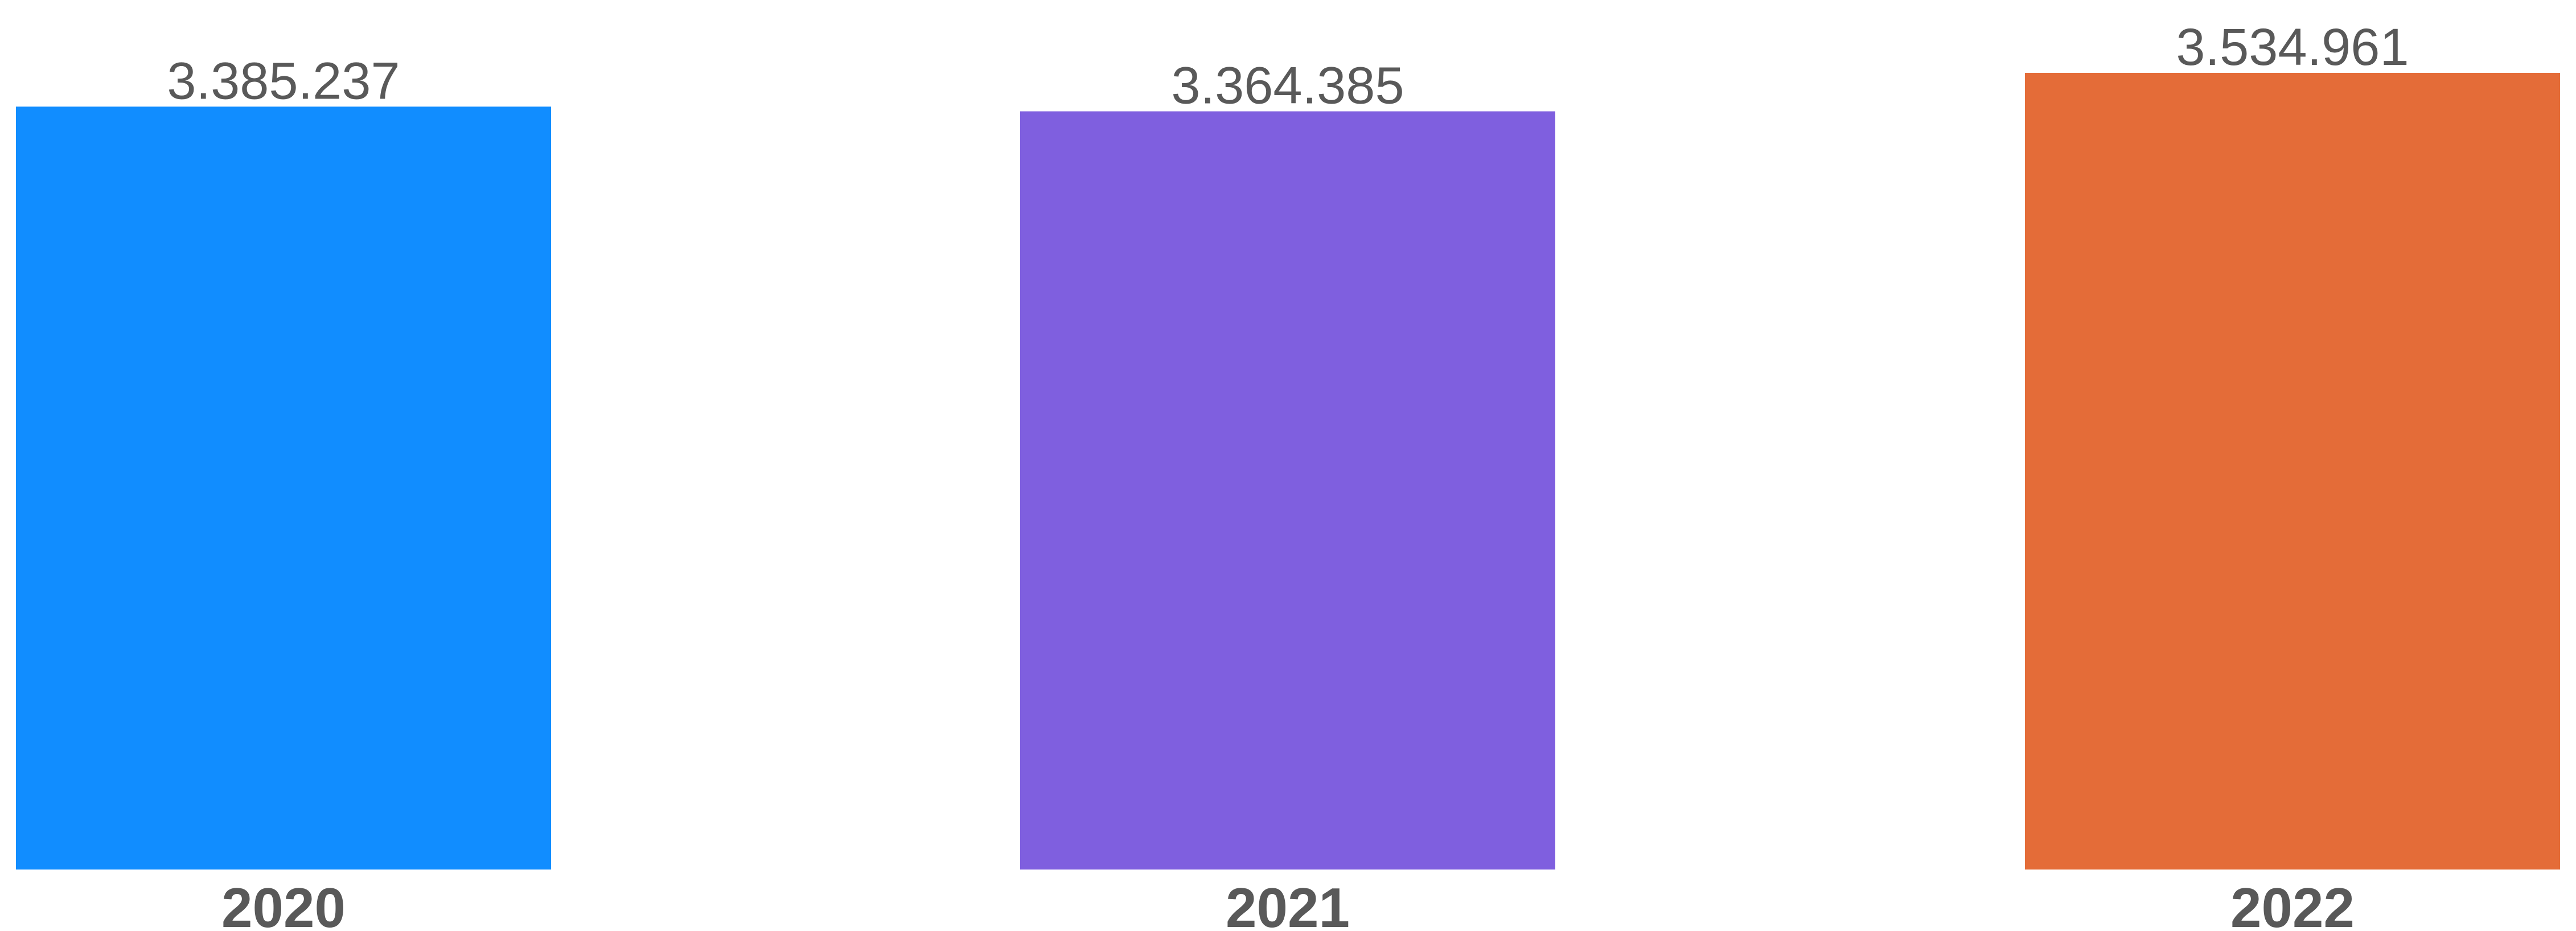  What do you see at coordinates (2292, 904) in the screenshot?
I see `category-label-2022: 2022` at bounding box center [2292, 904].